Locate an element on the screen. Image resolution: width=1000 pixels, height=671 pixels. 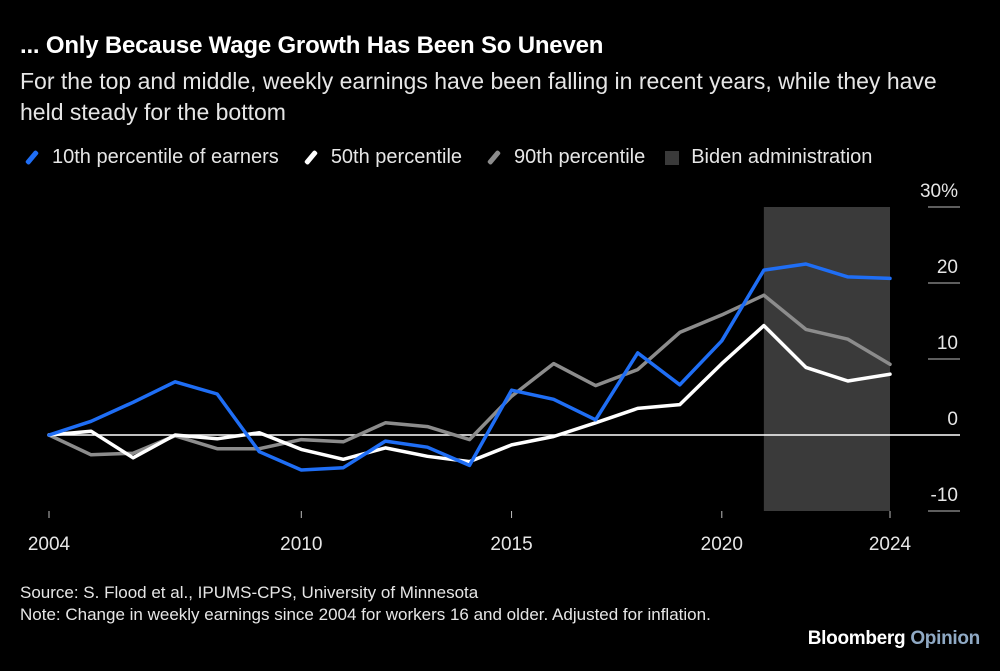
biden-shaded-region is located at coordinates (826, 359).